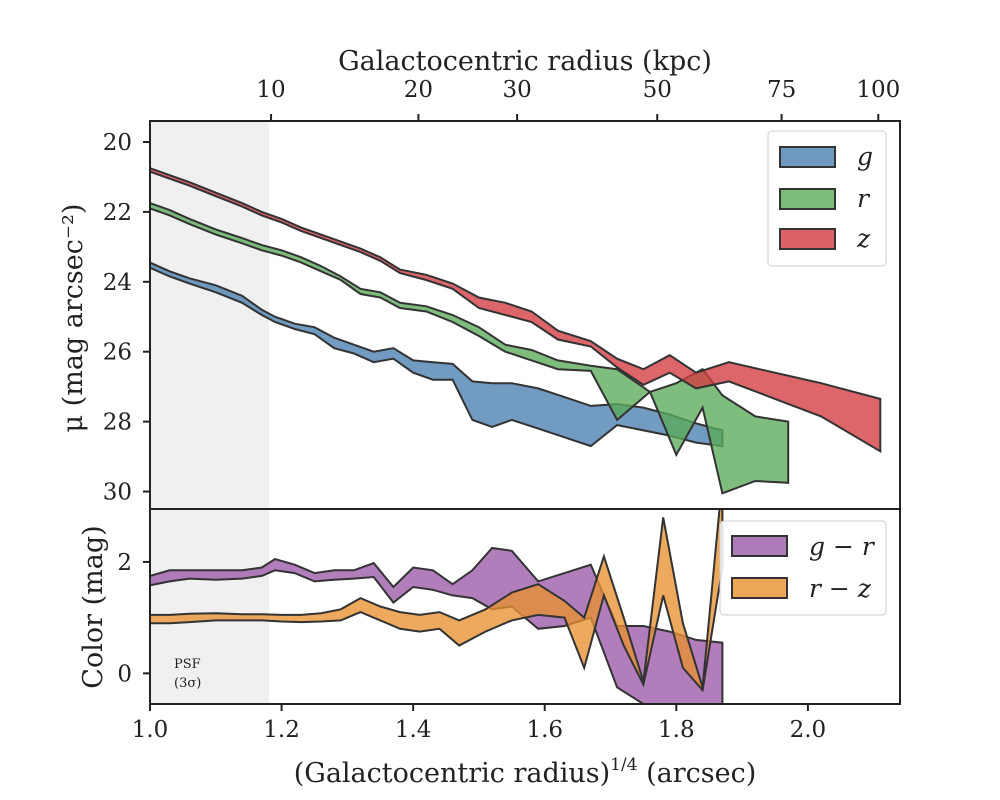 Image resolution: width=1000 pixels, height=800 pixels. What do you see at coordinates (117, 143) in the screenshot?
I see `y-tick-label: 20` at bounding box center [117, 143].